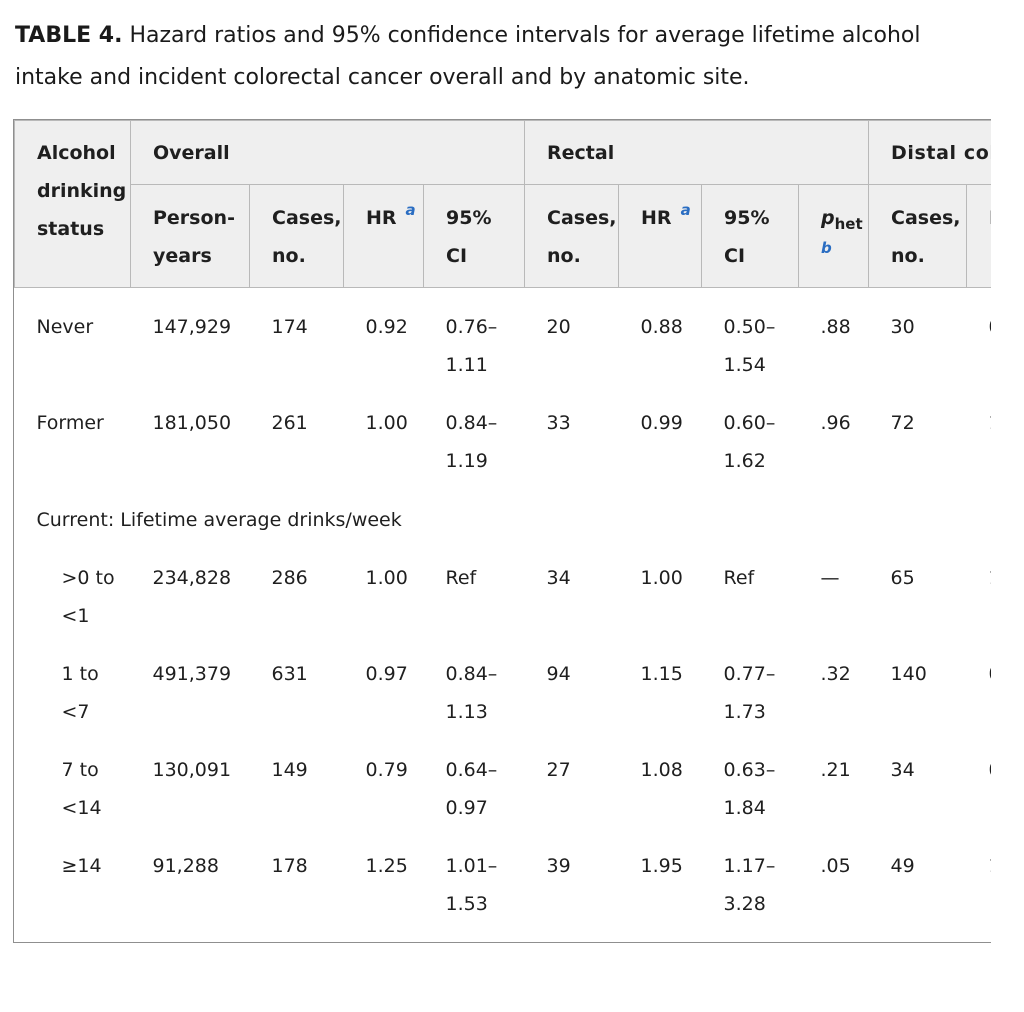 Image resolution: width=1024 pixels, height=1012 pixels. What do you see at coordinates (835, 327) in the screenshot?
I see `data-cell: .88` at bounding box center [835, 327].